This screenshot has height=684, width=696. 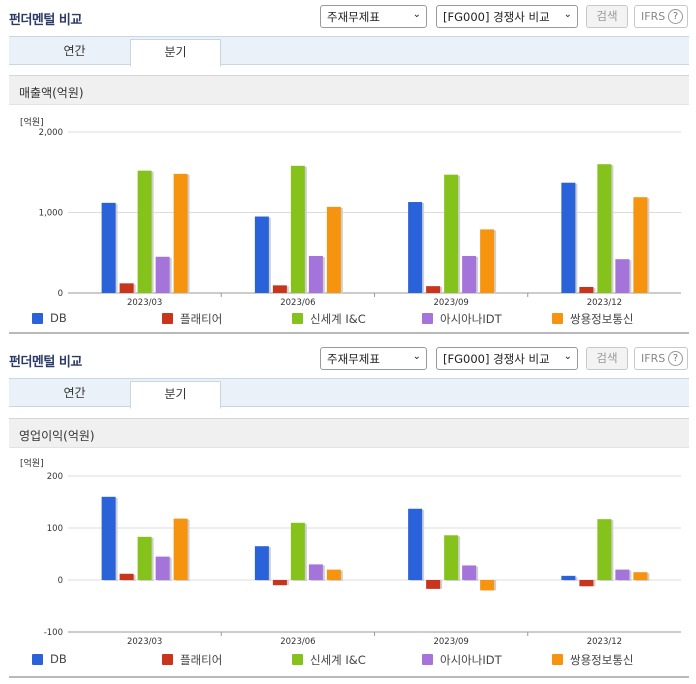 What do you see at coordinates (53, 633) in the screenshot?
I see `y-tick-label: -100` at bounding box center [53, 633].